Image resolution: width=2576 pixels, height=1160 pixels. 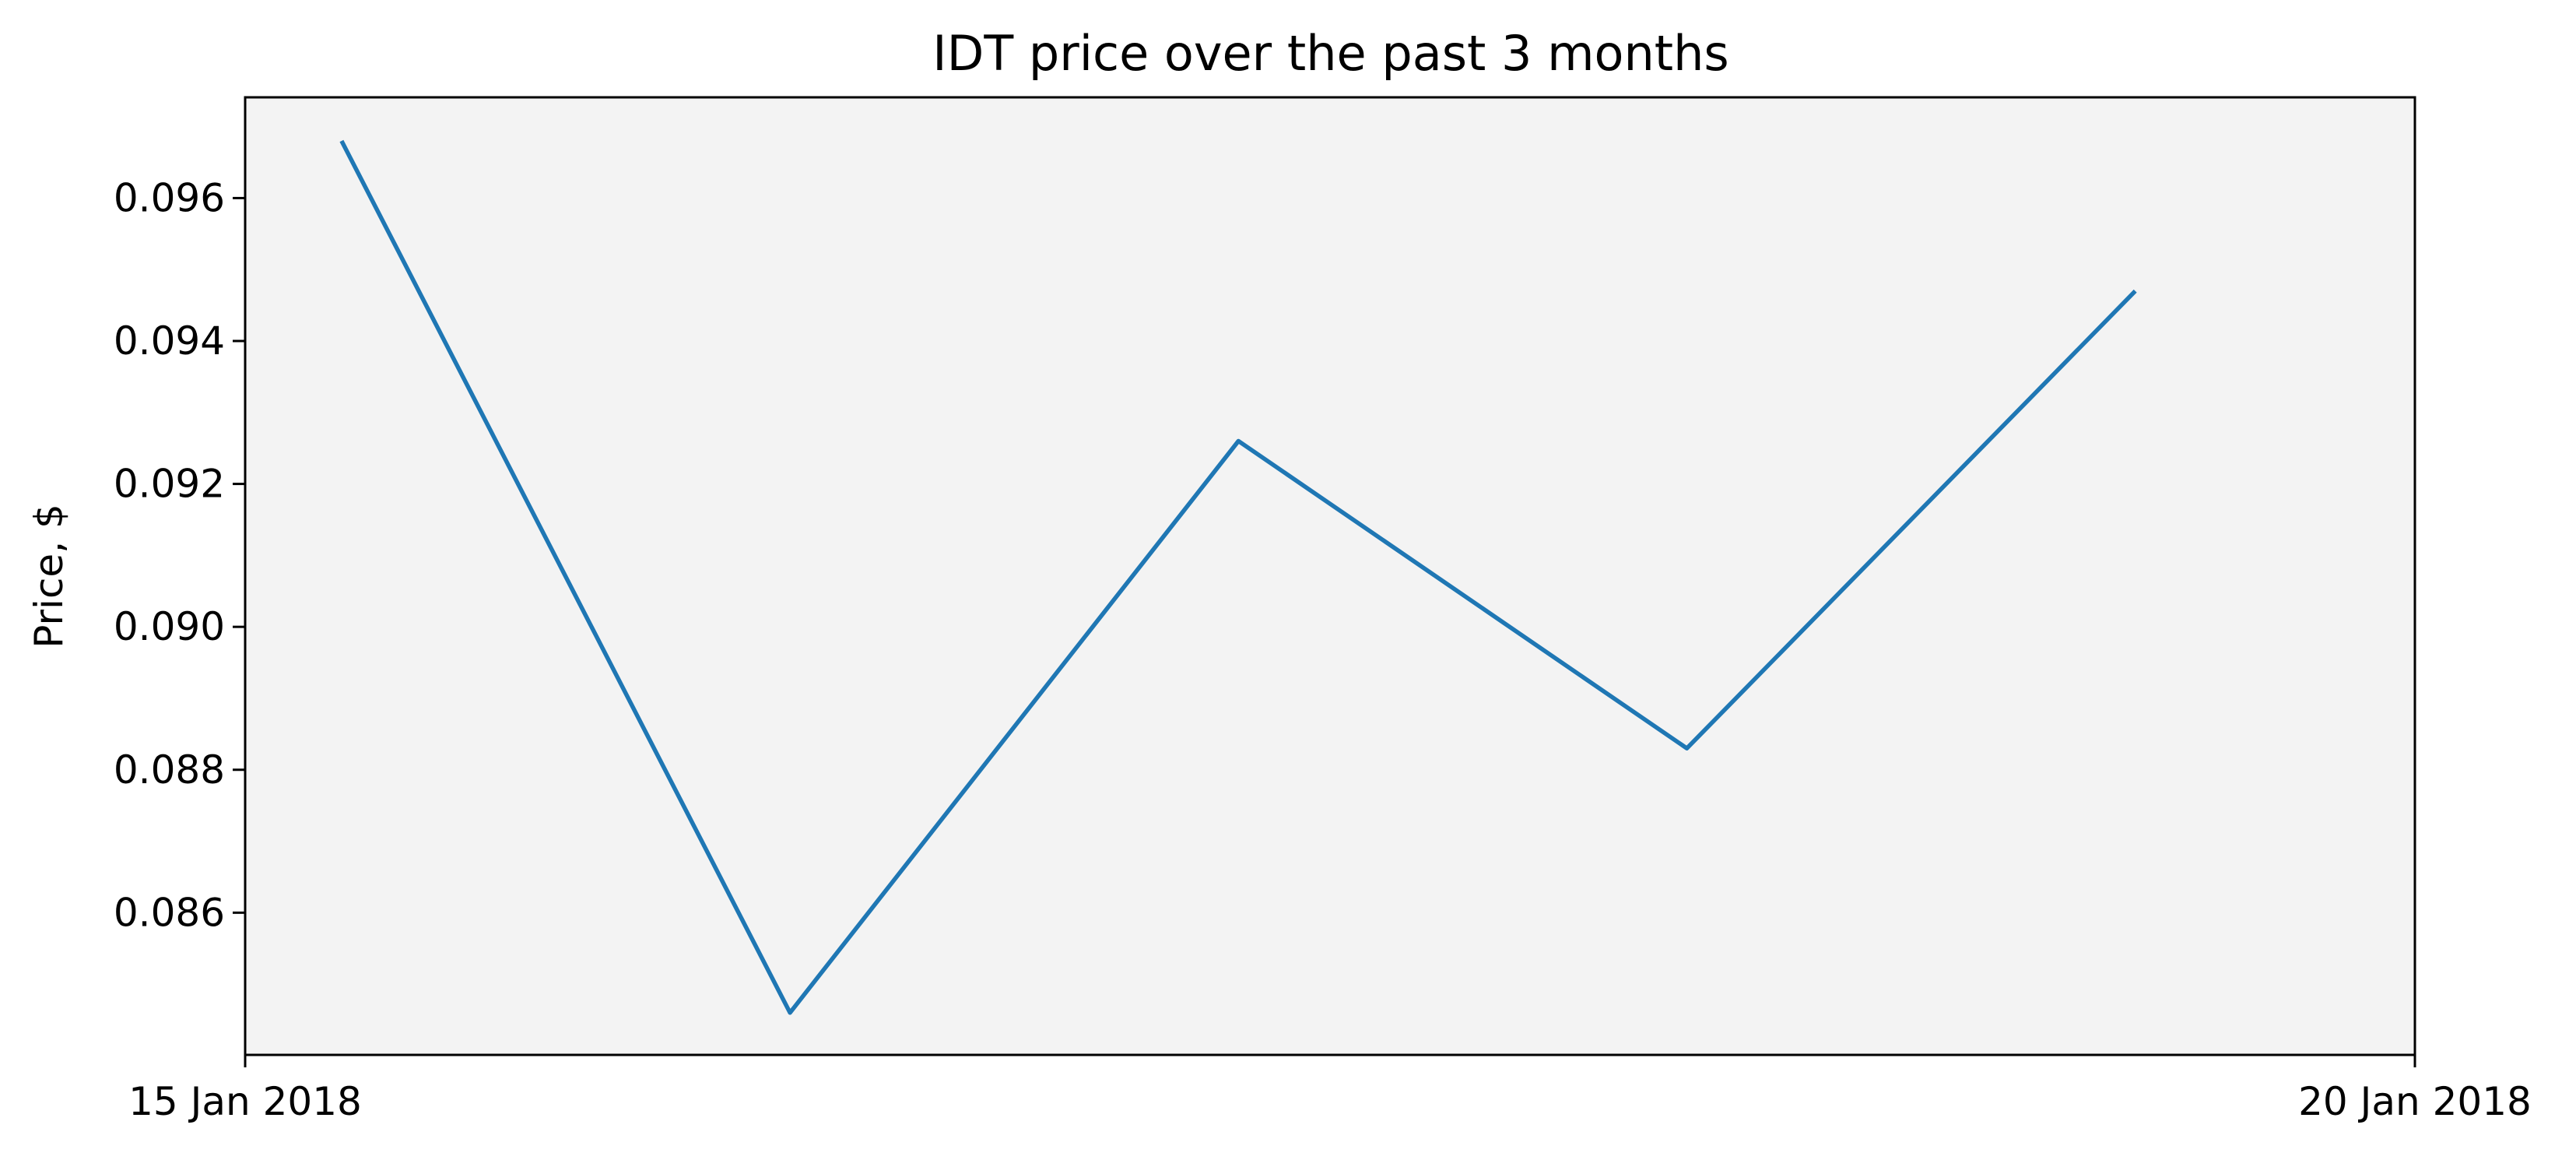 What do you see at coordinates (2415, 1101) in the screenshot?
I see `x-tick-label: 20 Jan 2018` at bounding box center [2415, 1101].